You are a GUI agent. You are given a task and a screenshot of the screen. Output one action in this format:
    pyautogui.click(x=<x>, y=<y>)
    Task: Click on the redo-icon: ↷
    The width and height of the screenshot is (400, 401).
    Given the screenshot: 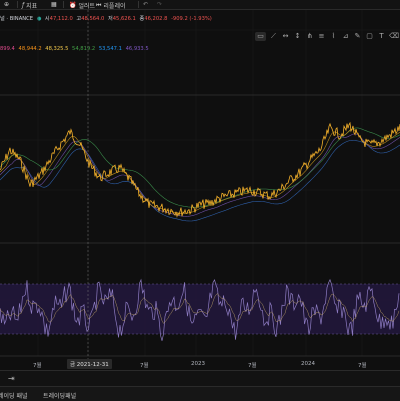 What is the action you would take?
    pyautogui.click(x=160, y=4)
    